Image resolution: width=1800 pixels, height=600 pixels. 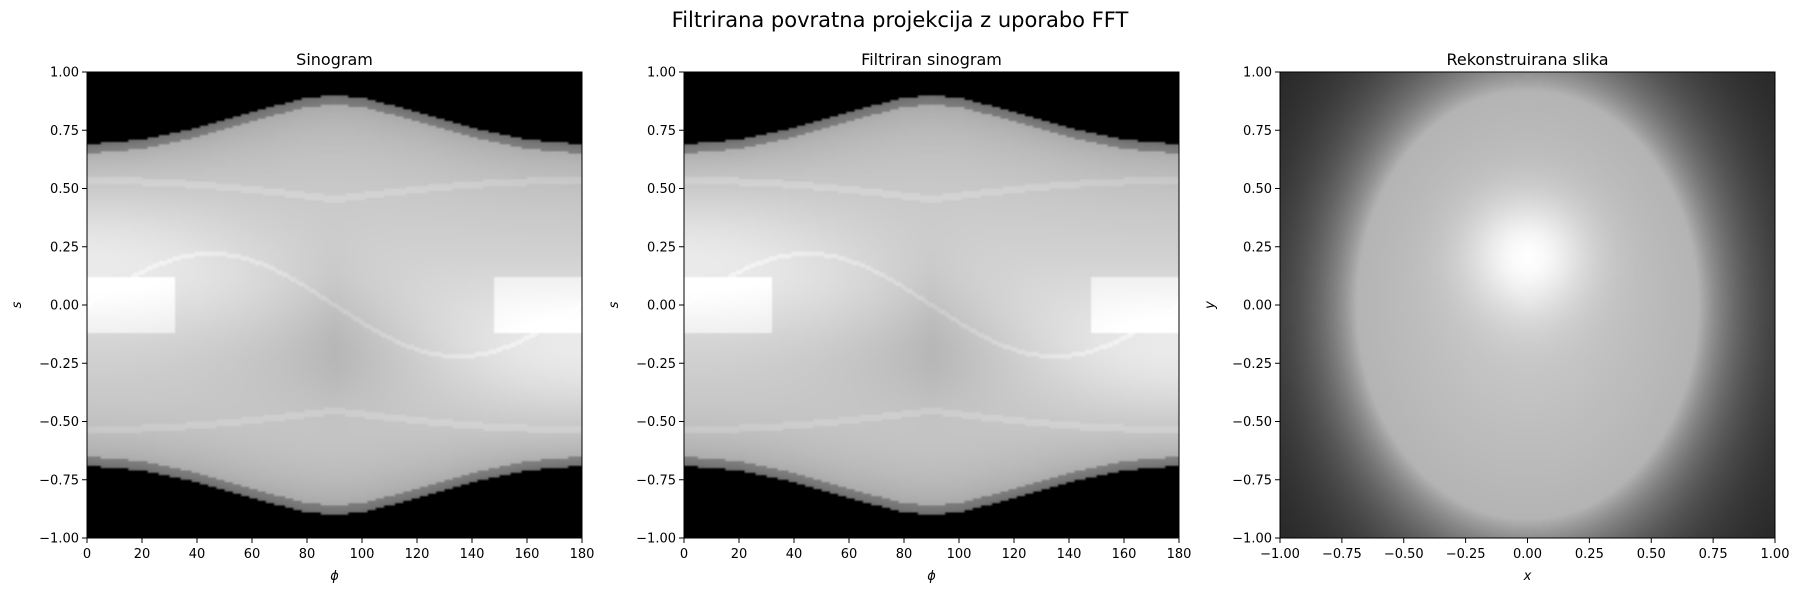 I want to click on chart-title: Sinogram, so click(x=334, y=59).